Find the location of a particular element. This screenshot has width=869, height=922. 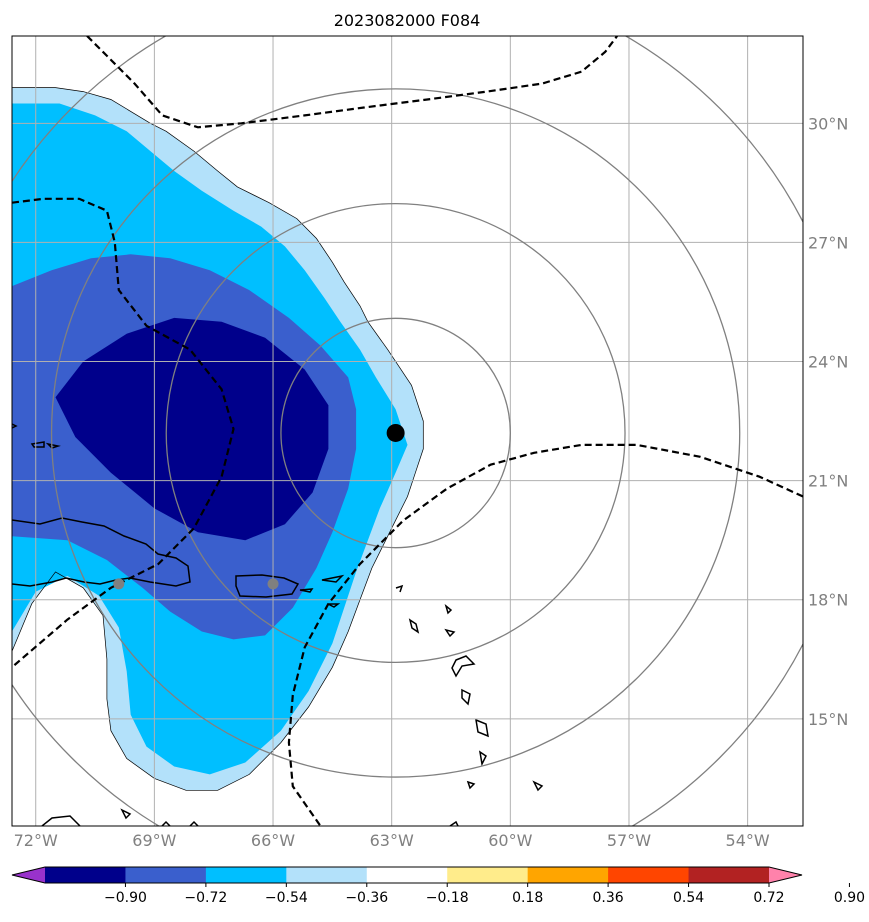

y-tick-label: 21°N is located at coordinates (828, 481).